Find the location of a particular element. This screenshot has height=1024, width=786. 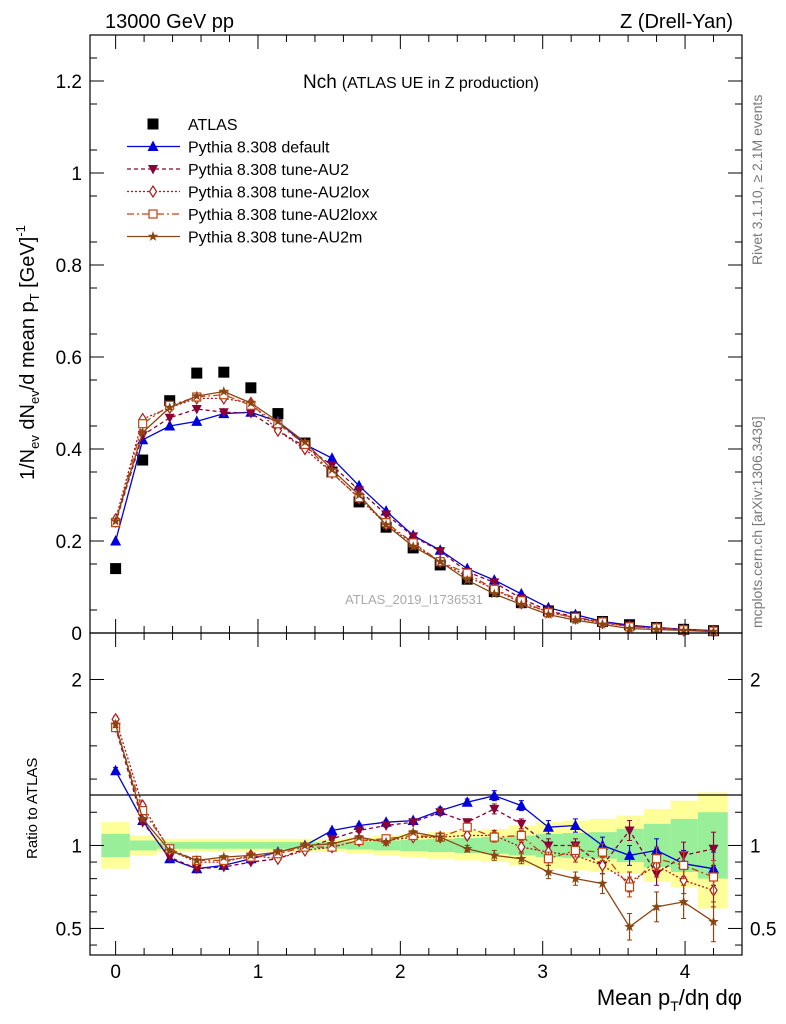

xtick-label: 2 is located at coordinates (400, 972).